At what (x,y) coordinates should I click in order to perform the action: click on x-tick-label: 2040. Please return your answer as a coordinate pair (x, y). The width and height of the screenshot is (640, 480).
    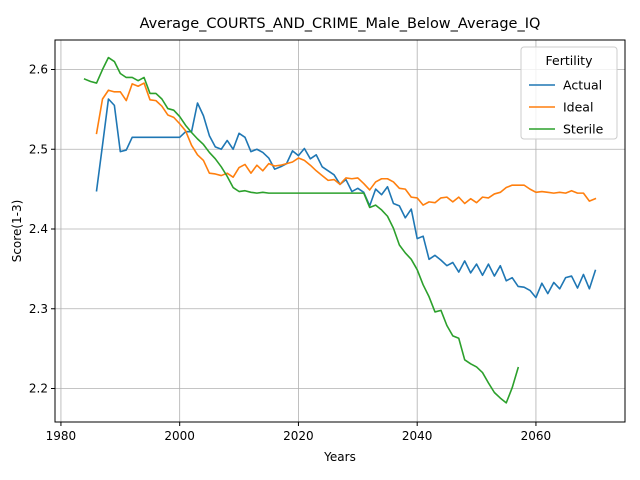
    Looking at the image, I should click on (417, 436).